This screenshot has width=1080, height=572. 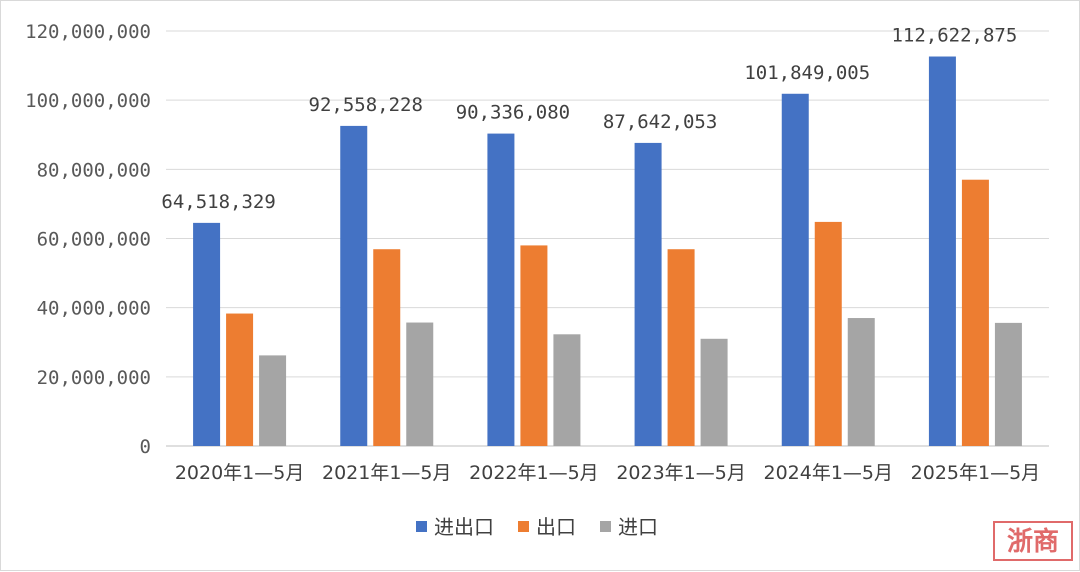 What do you see at coordinates (387, 473) in the screenshot?
I see `x-tick-label: 2021年1—5月` at bounding box center [387, 473].